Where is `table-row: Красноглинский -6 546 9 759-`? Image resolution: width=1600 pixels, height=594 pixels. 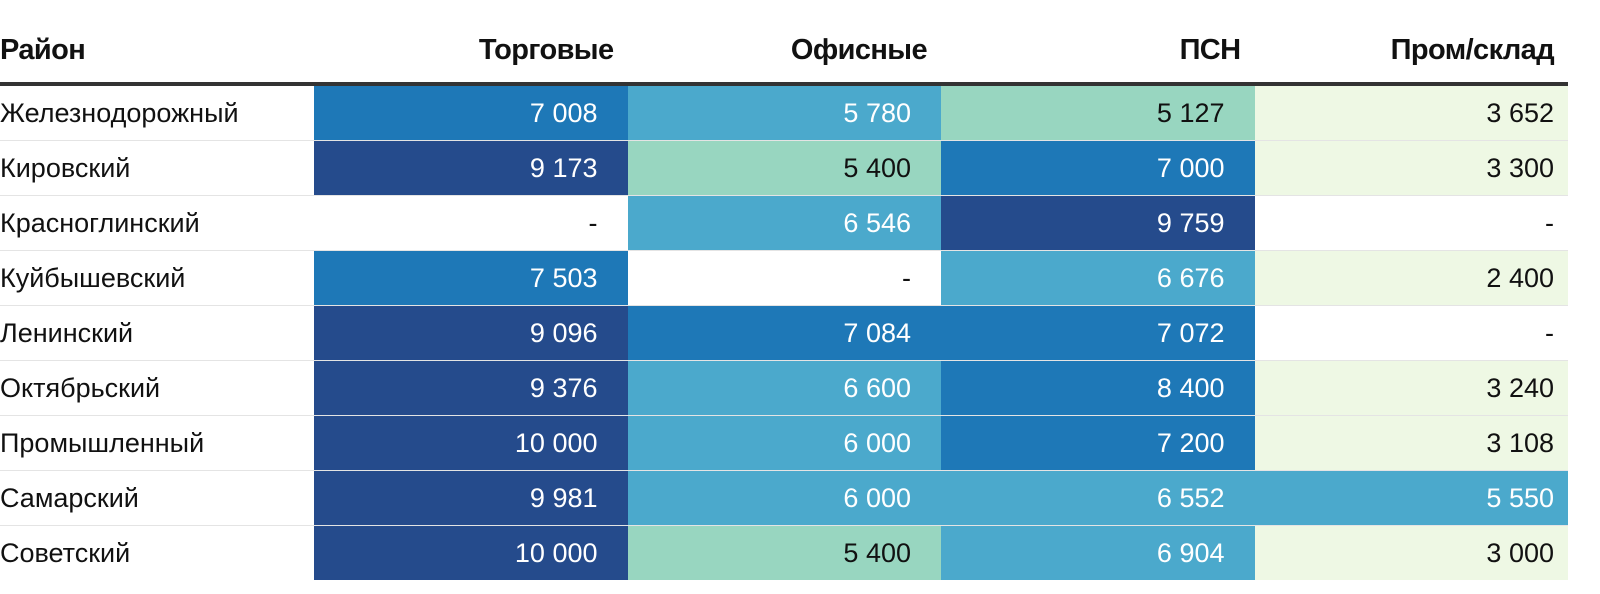
table-row: Красноглинский -6 546 9 759- is located at coordinates (784, 223).